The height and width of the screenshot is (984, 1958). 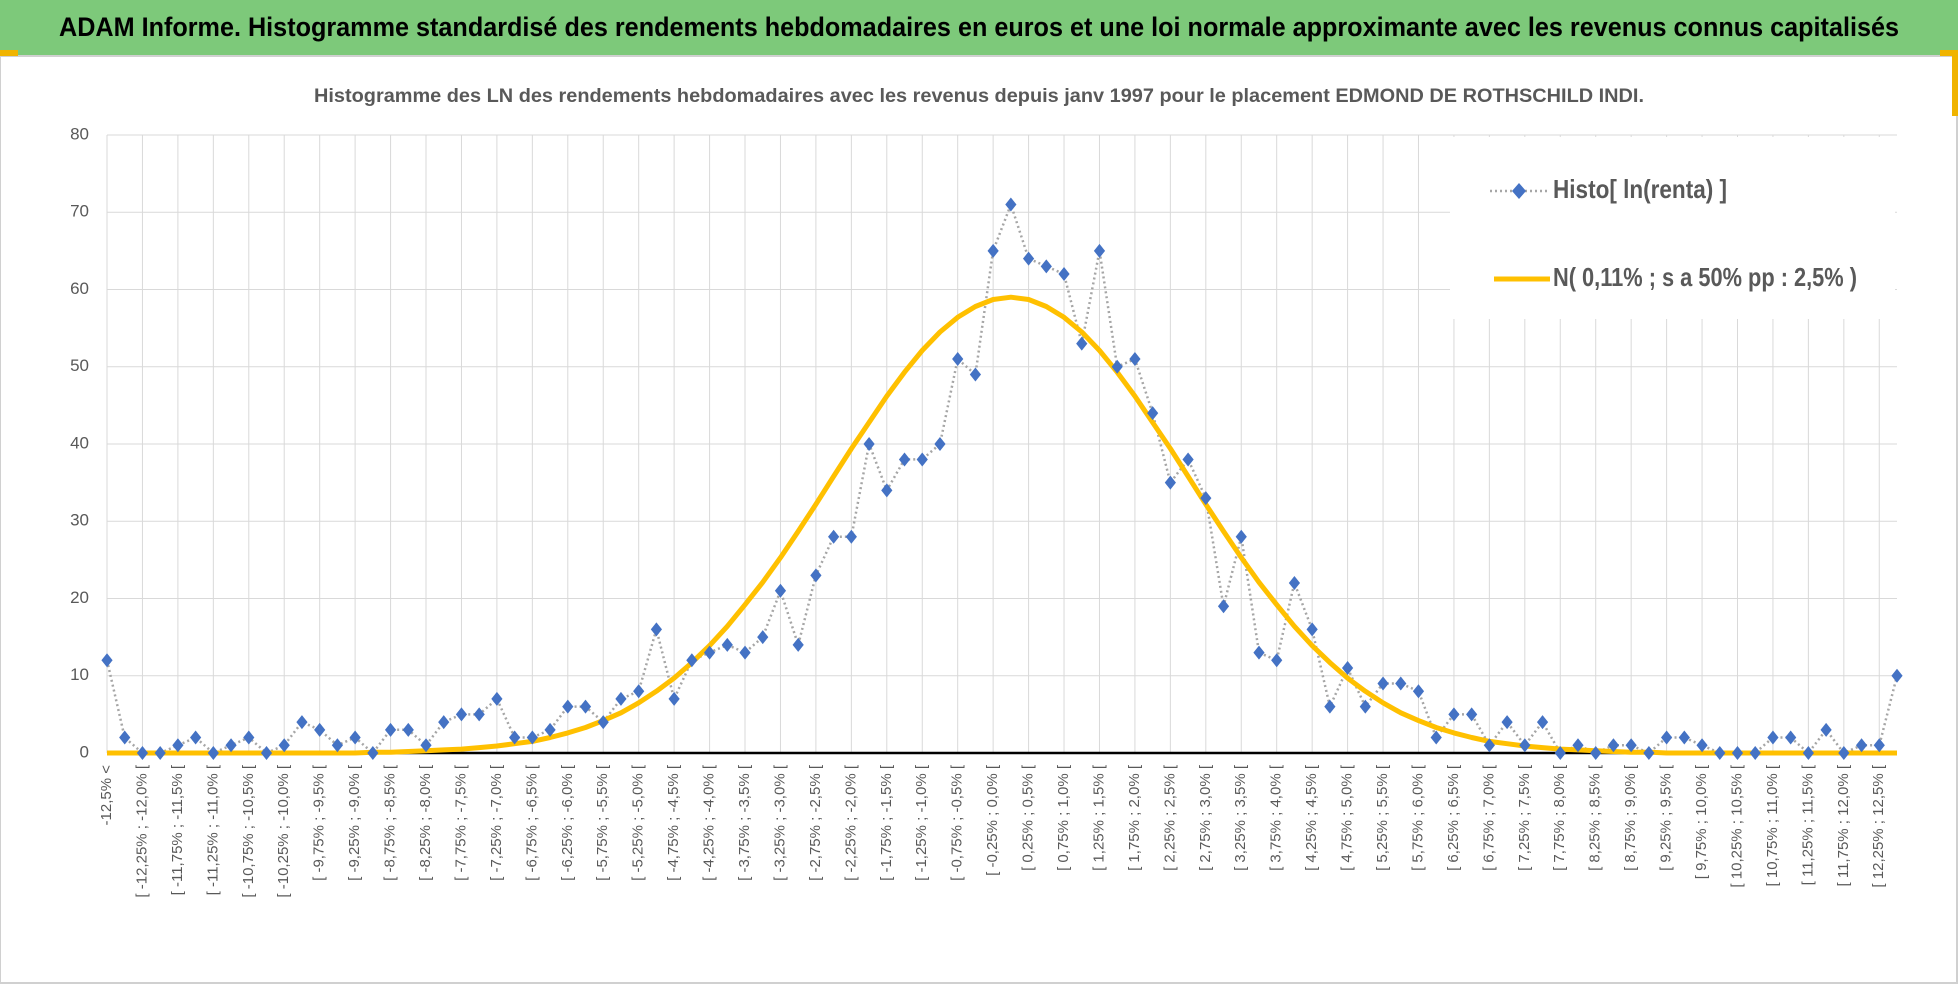 I want to click on x-tick-label: [ 1,25% ; 1,5% [, so click(x=1098, y=817).